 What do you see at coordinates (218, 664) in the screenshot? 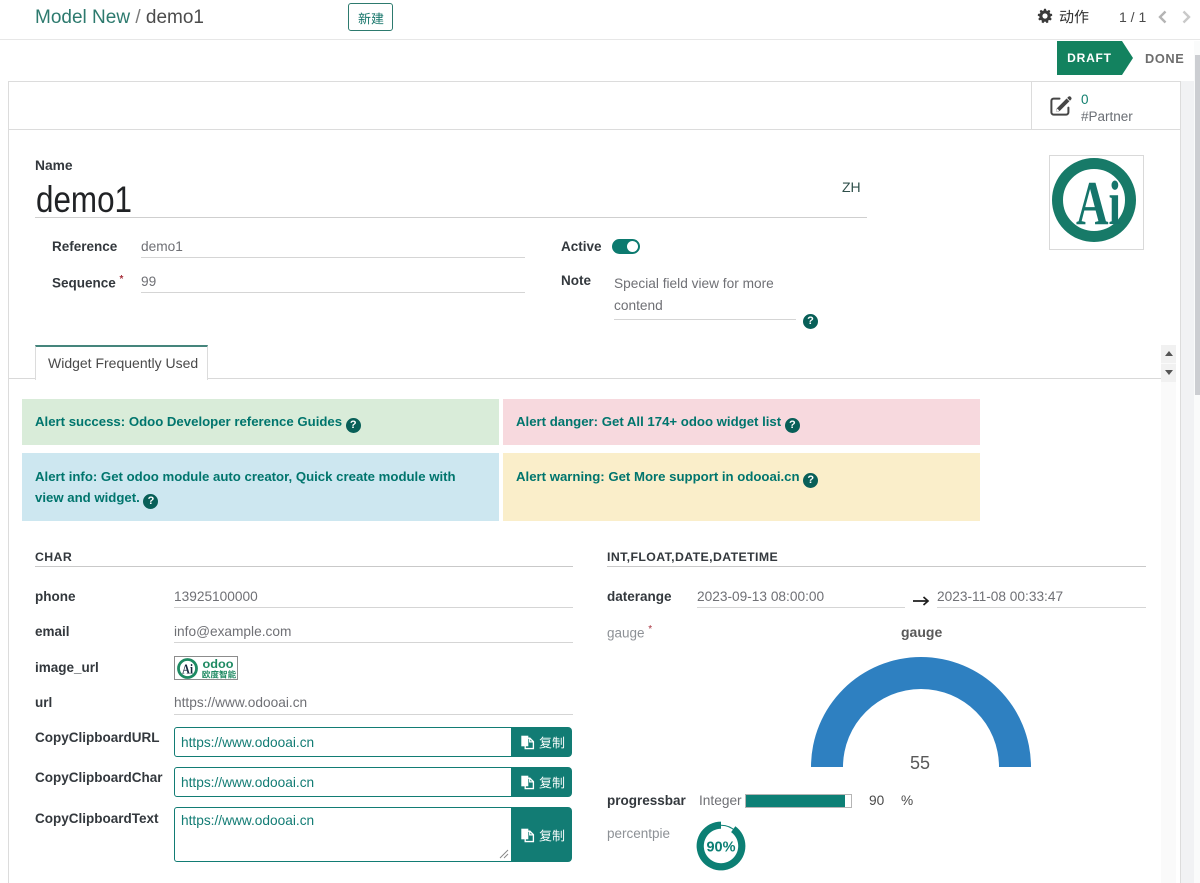
I see `svg-text: odoo` at bounding box center [218, 664].